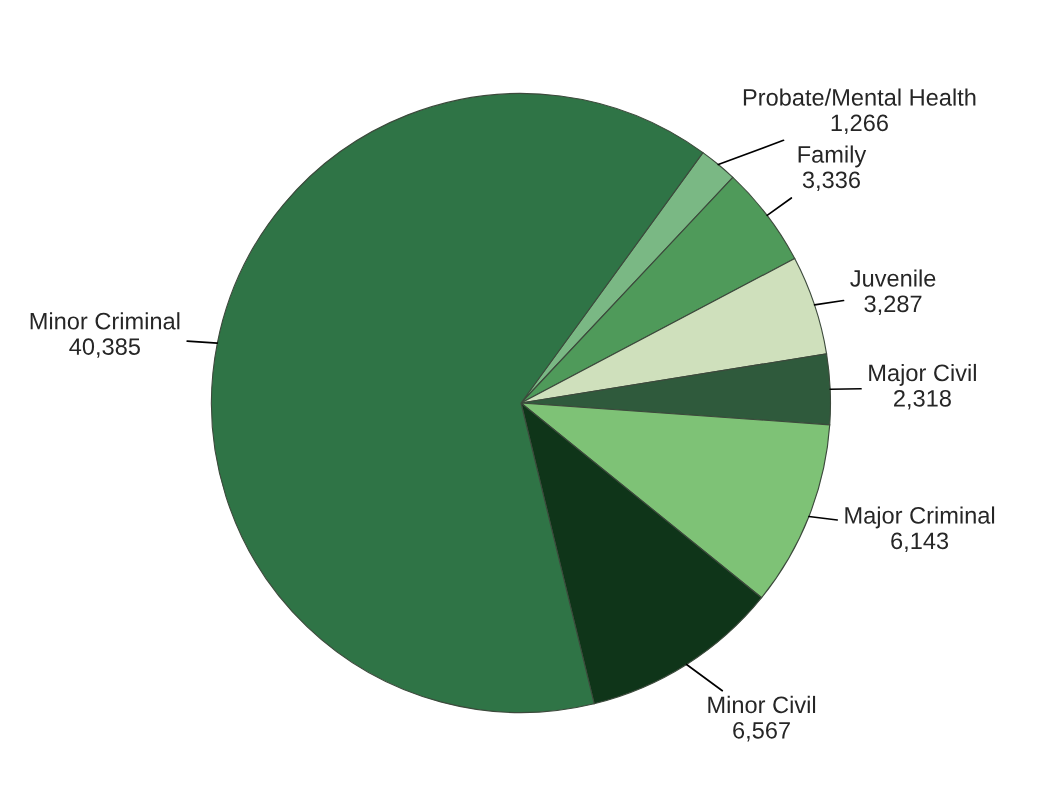 The height and width of the screenshot is (806, 1042). I want to click on slice-label: Minor Criminal, so click(105, 321).